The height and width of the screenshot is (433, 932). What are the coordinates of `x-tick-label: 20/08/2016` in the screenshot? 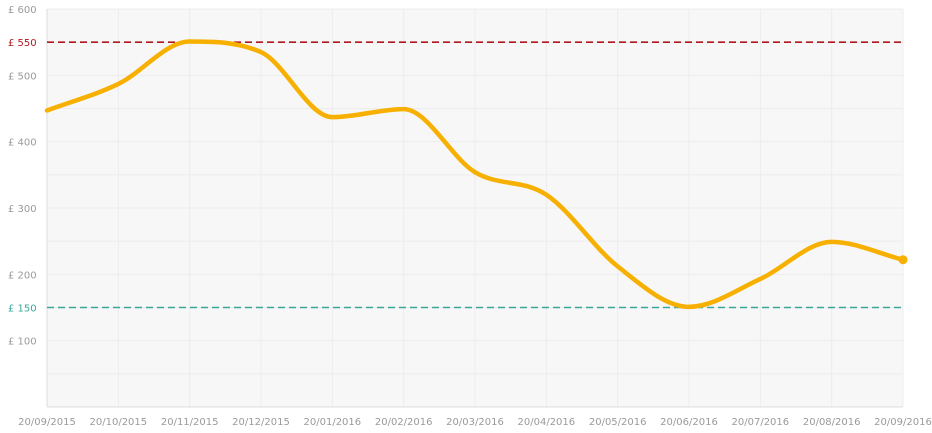 It's located at (832, 422).